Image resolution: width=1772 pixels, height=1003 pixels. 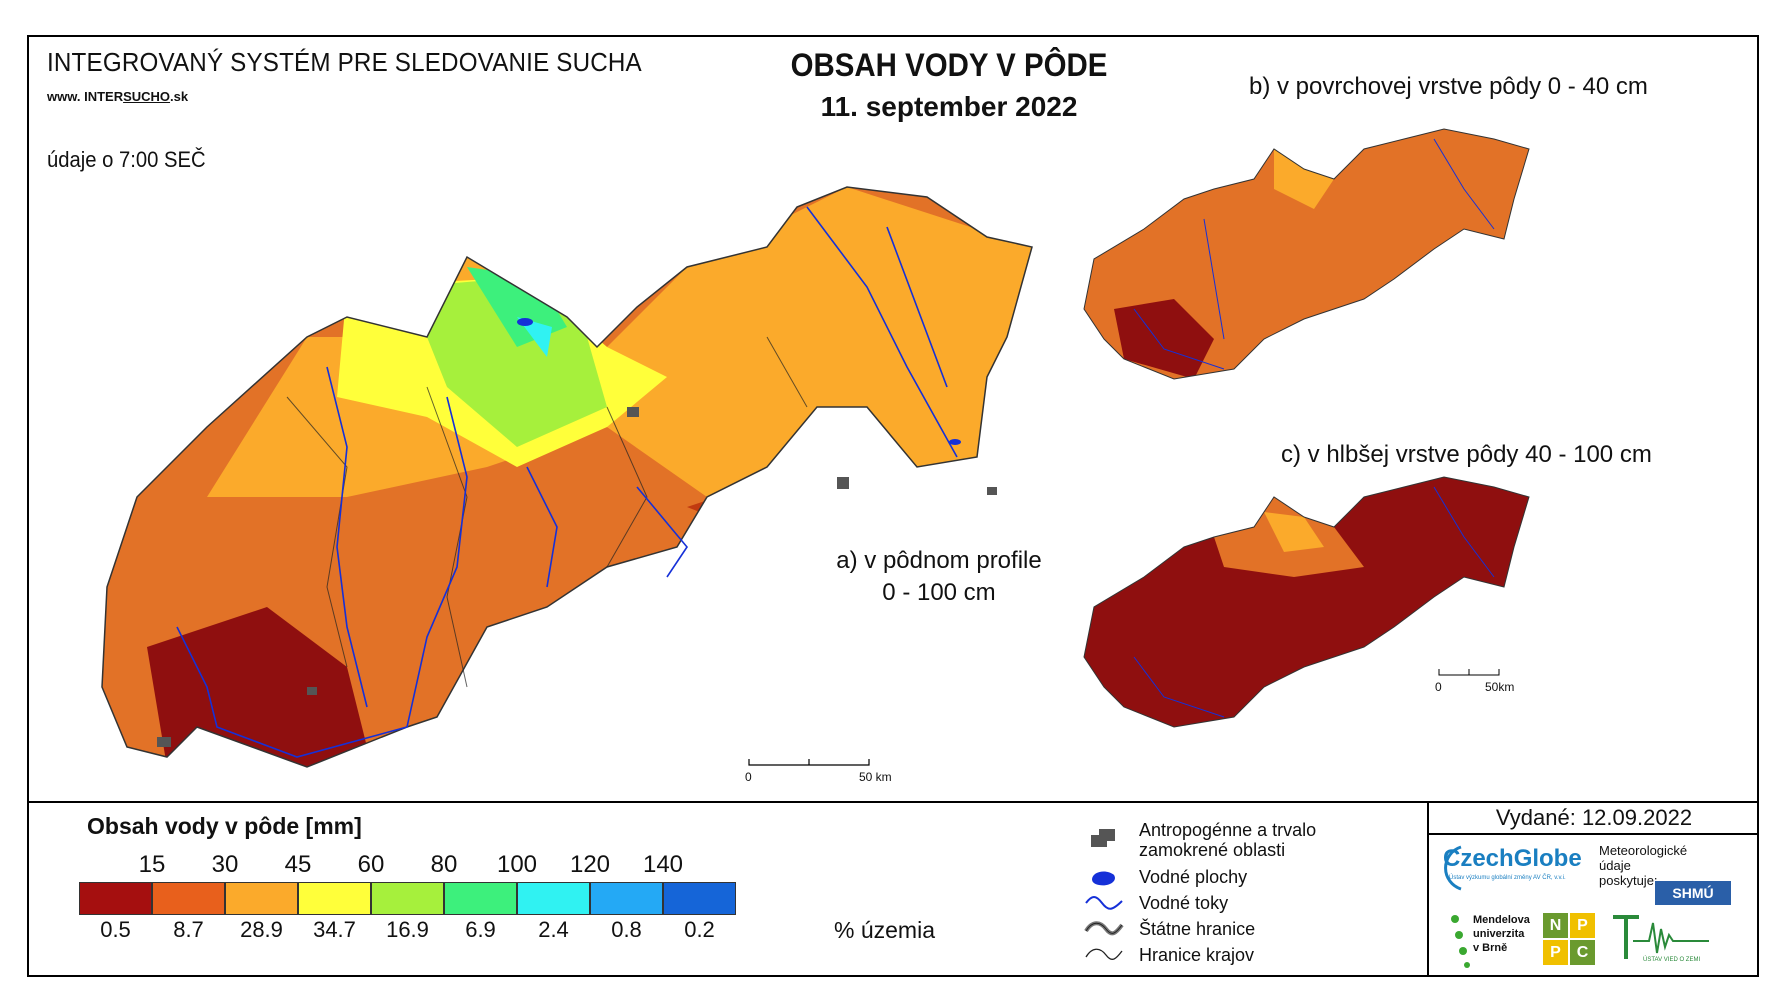 What do you see at coordinates (553, 929) in the screenshot?
I see `legend-percentage: 2.4` at bounding box center [553, 929].